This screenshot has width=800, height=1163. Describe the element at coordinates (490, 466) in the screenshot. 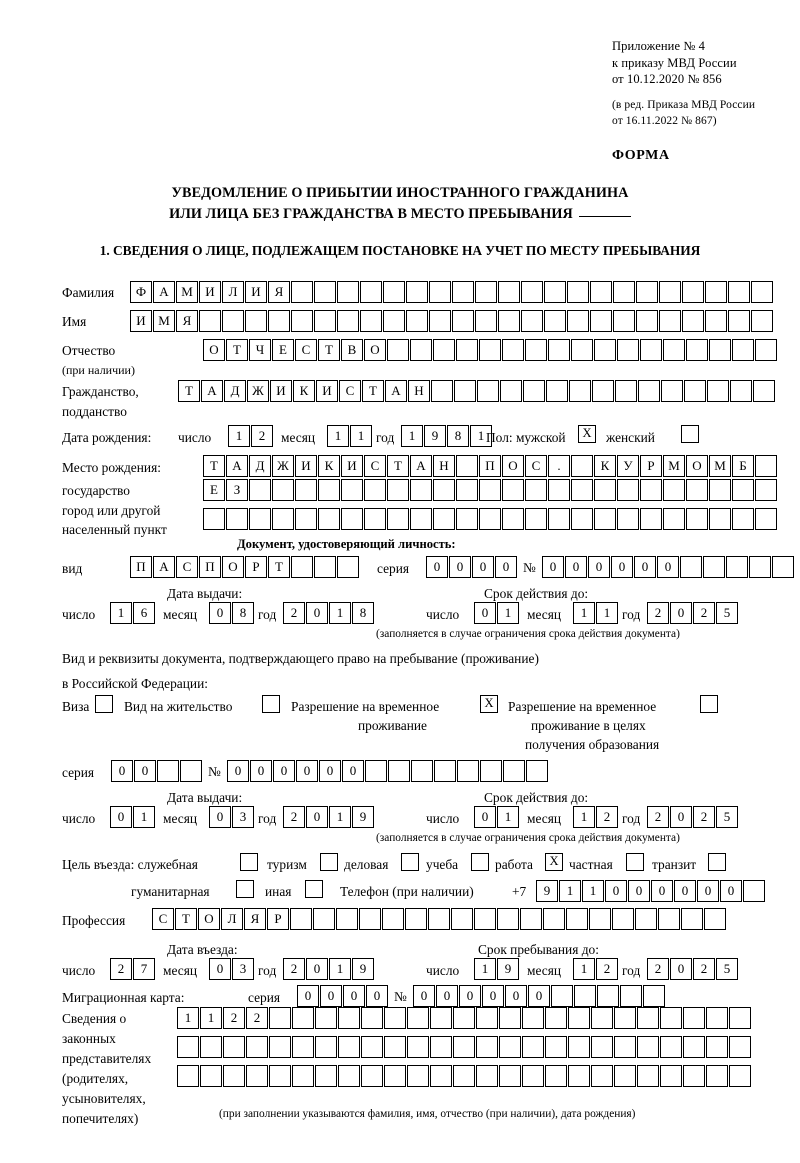

I see `char-cell: П` at that location.